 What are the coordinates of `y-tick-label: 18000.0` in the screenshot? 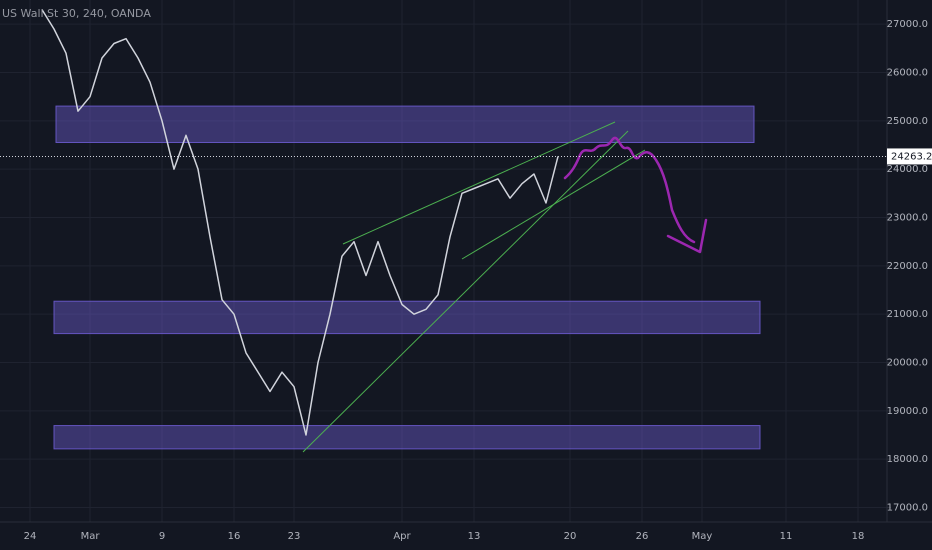 It's located at (907, 459).